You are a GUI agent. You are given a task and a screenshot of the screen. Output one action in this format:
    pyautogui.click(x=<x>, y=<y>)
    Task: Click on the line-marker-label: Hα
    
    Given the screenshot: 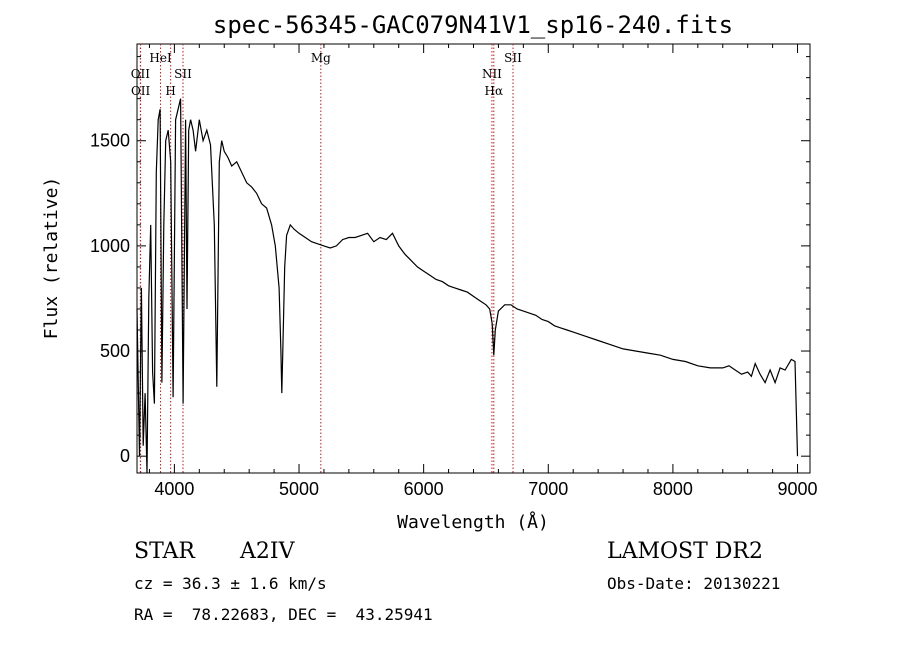 What is the action you would take?
    pyautogui.click(x=494, y=91)
    